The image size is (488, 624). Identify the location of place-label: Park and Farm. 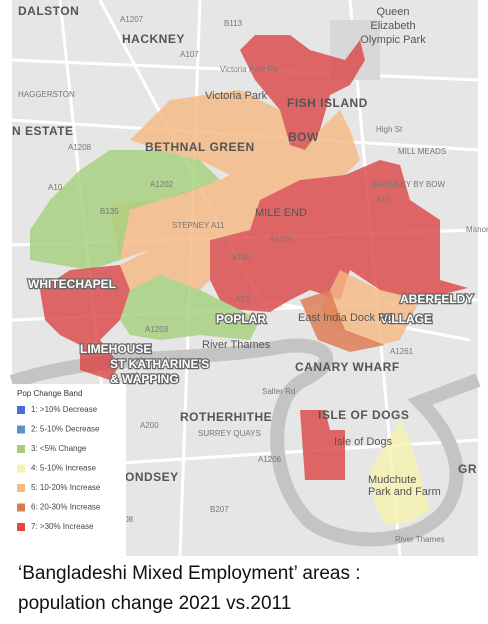
(404, 492).